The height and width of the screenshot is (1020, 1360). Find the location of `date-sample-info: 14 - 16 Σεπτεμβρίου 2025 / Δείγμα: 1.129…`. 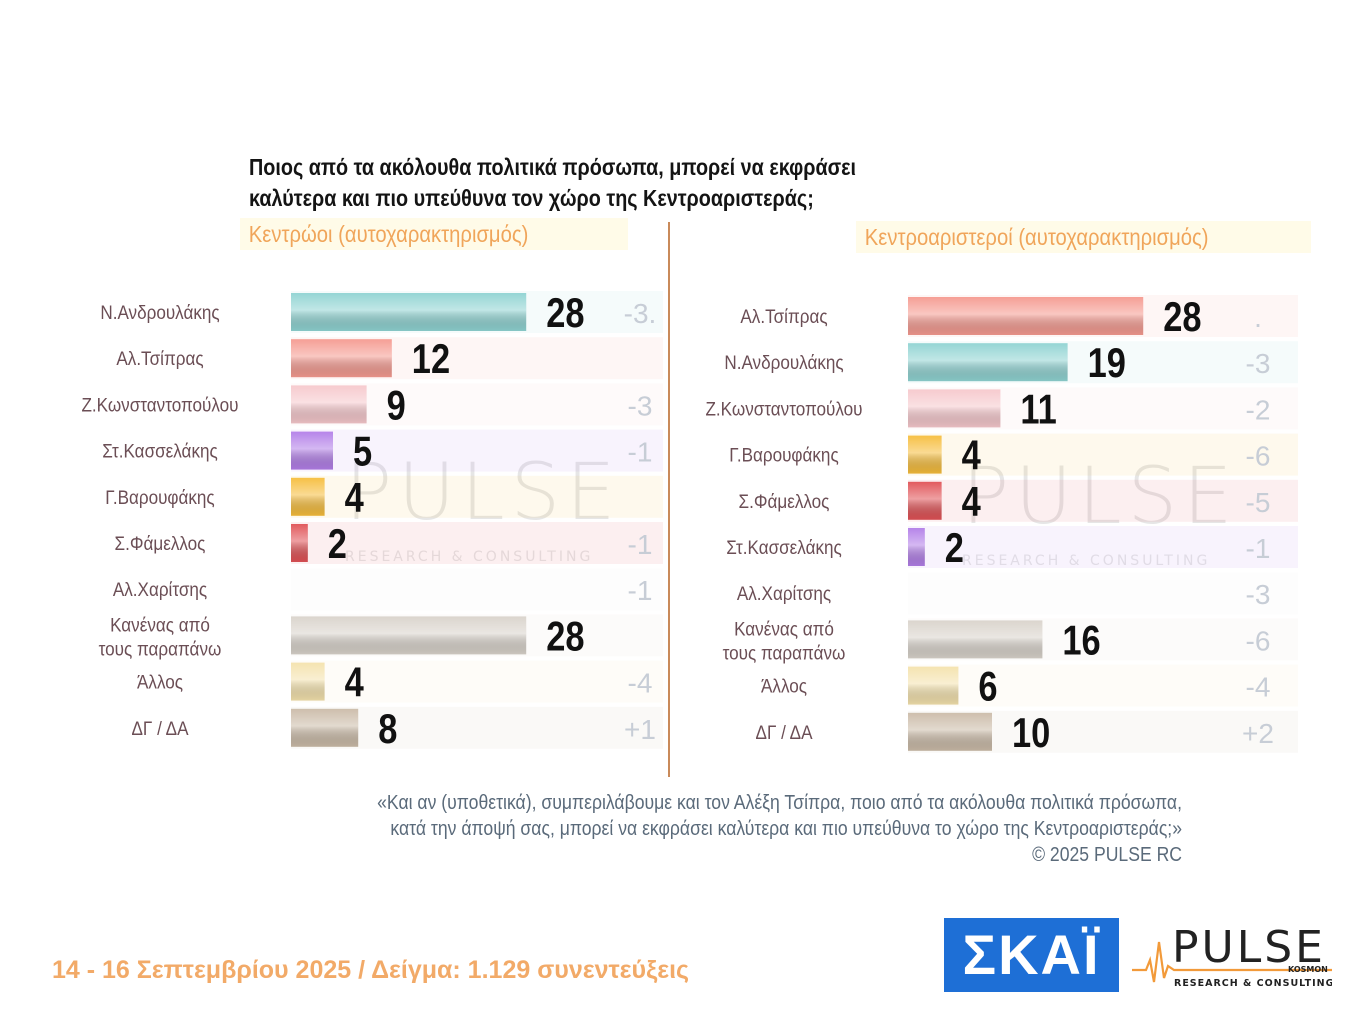

date-sample-info: 14 - 16 Σεπτεμβρίου 2025 / Δείγμα: 1.129… is located at coordinates (371, 970).